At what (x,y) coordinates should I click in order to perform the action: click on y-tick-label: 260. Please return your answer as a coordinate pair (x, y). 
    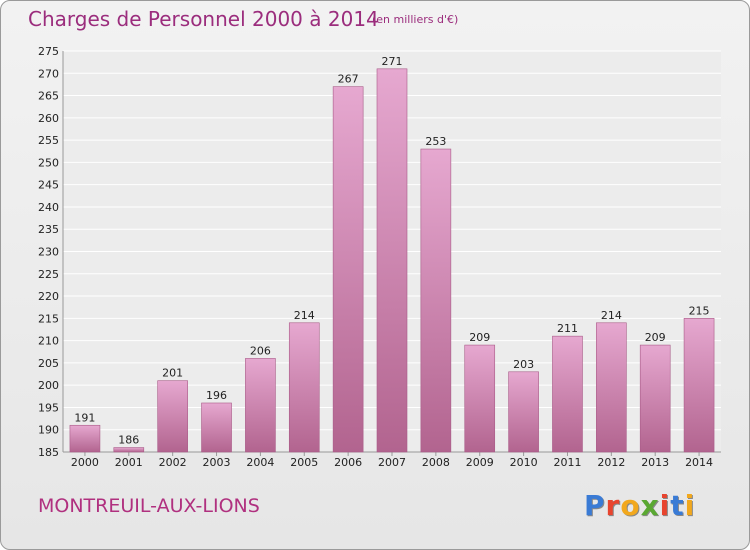
    Looking at the image, I should click on (48, 118).